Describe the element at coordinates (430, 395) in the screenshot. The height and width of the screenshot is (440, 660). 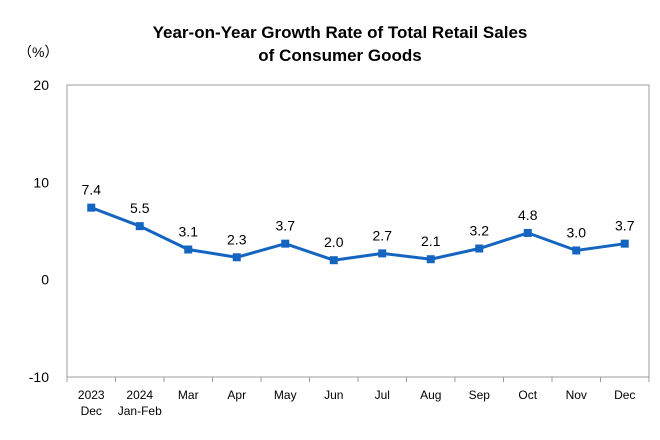
I see `x-tick-label: Aug` at that location.